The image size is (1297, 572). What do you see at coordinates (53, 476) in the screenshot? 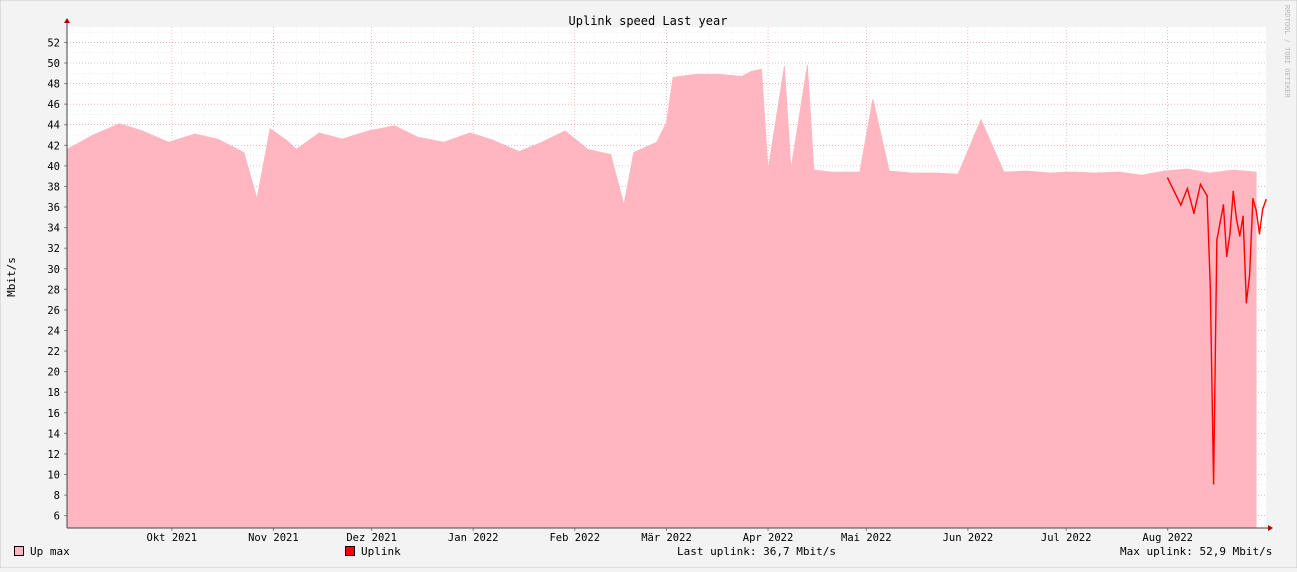
I see `y-tick-label: 10` at bounding box center [53, 476].